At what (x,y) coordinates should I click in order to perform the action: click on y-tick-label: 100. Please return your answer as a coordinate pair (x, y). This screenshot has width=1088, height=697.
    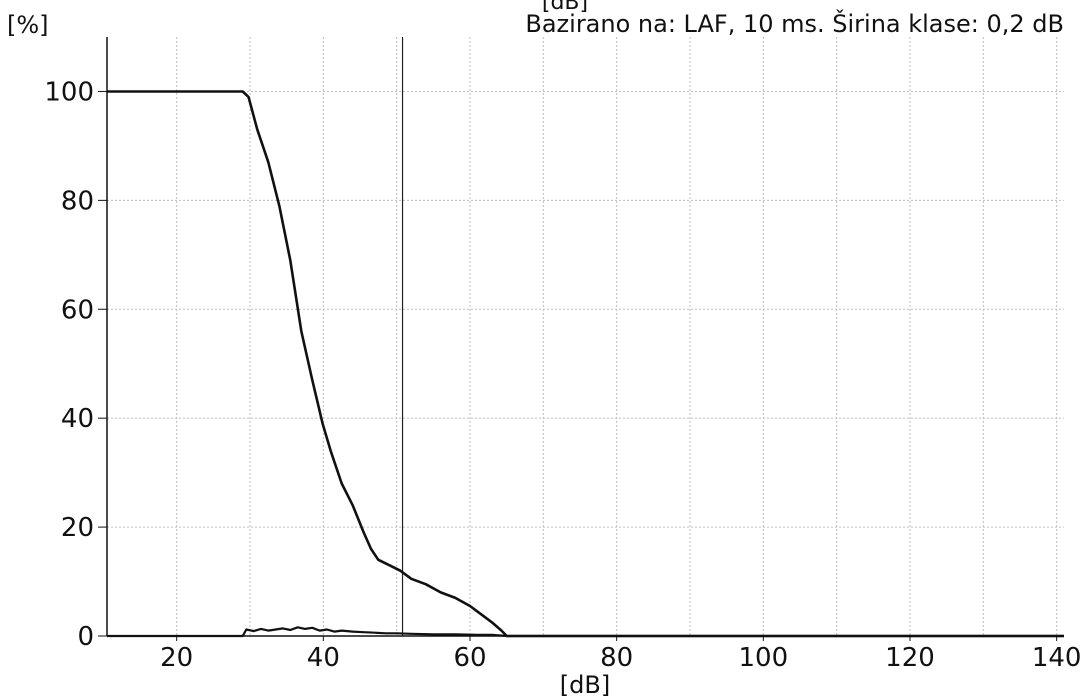
    Looking at the image, I should click on (69, 92).